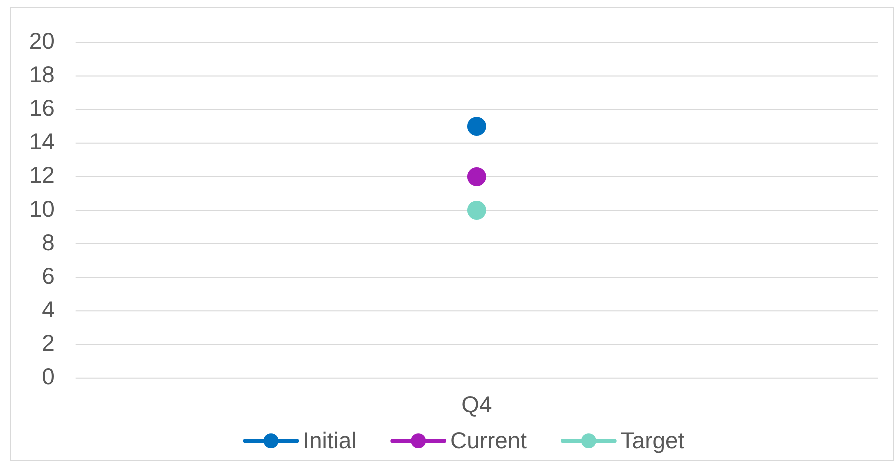  Describe the element at coordinates (42, 209) in the screenshot. I see `y-tick-label: 10` at that location.